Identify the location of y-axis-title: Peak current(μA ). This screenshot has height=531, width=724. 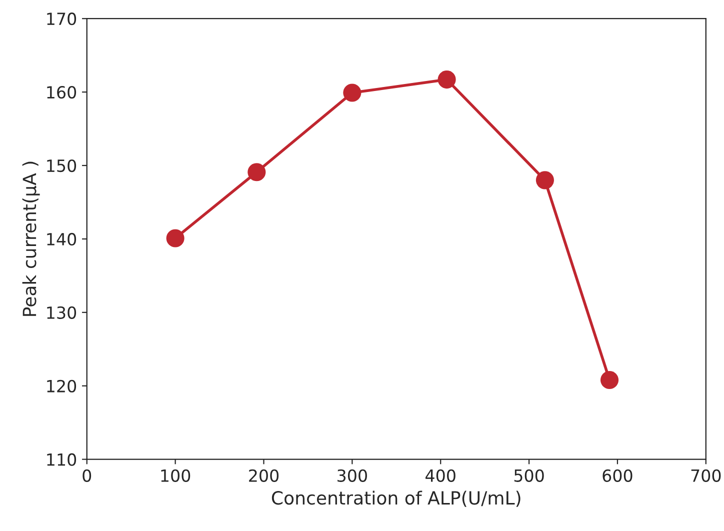
(31, 239).